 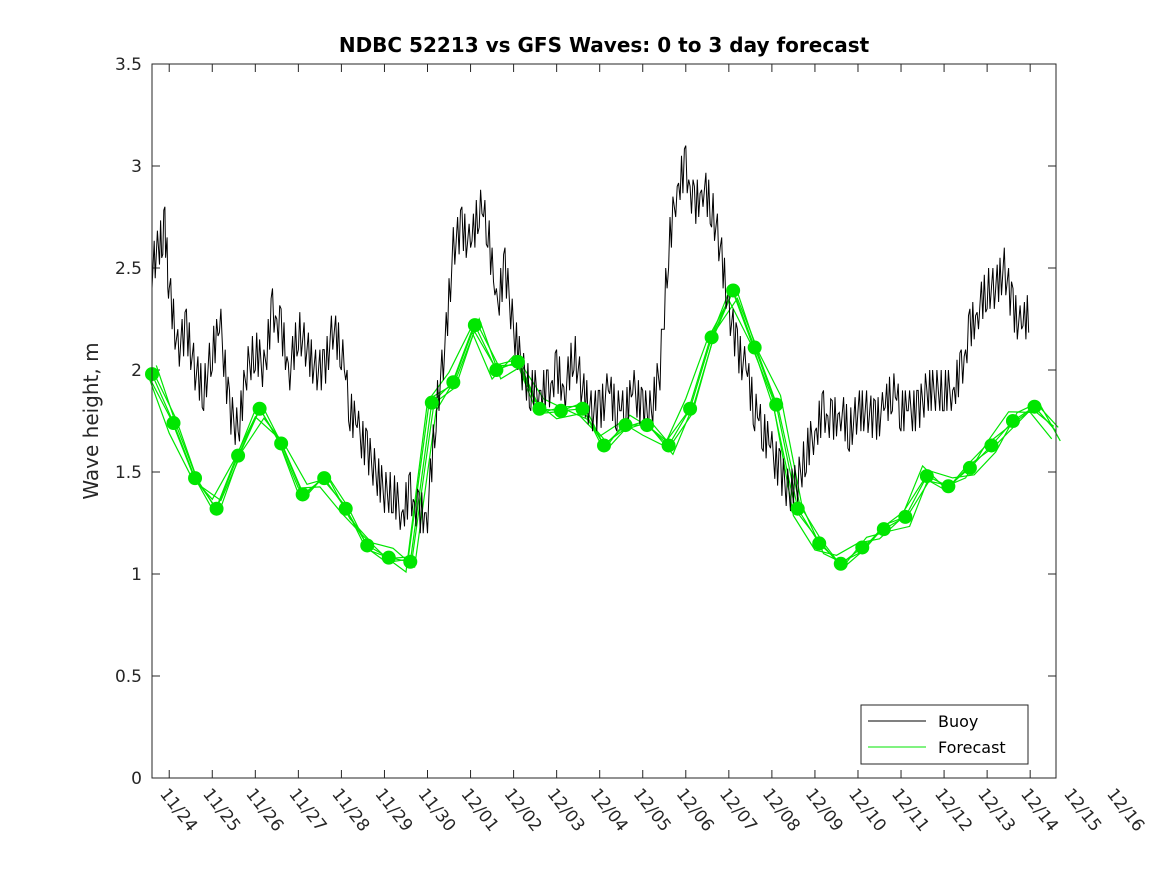 What do you see at coordinates (128, 65) in the screenshot?
I see `y-tick-label: 3.5` at bounding box center [128, 65].